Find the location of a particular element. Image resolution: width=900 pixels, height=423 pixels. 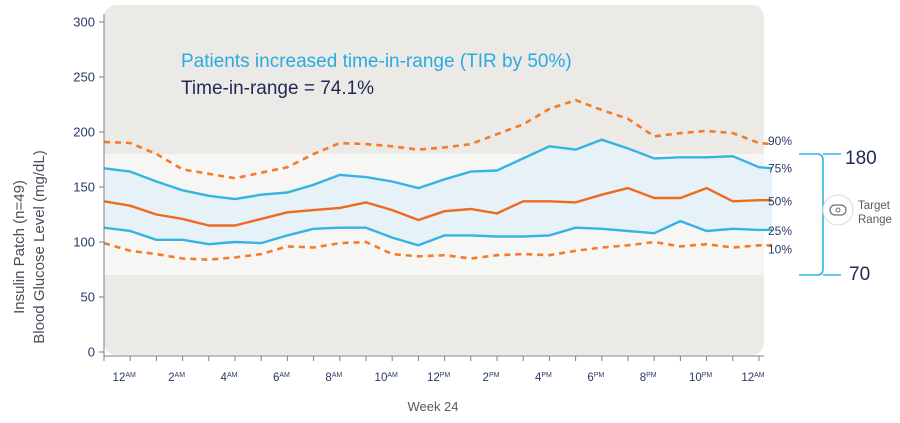

bracket-line is located at coordinates (820, 214).